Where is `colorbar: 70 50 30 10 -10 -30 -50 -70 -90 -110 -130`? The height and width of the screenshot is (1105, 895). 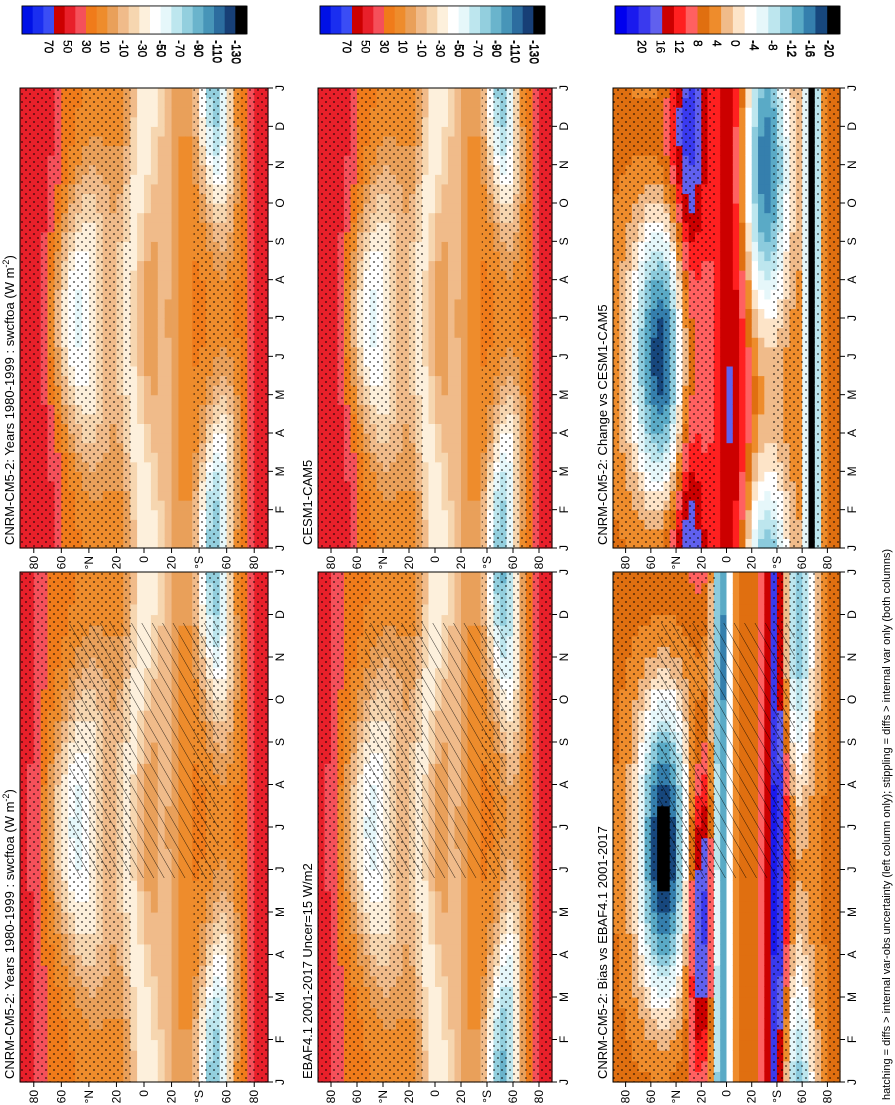 colorbar: 70 50 30 10 -10 -30 -50 -70 -90 -110 -130 is located at coordinates (134, 34).